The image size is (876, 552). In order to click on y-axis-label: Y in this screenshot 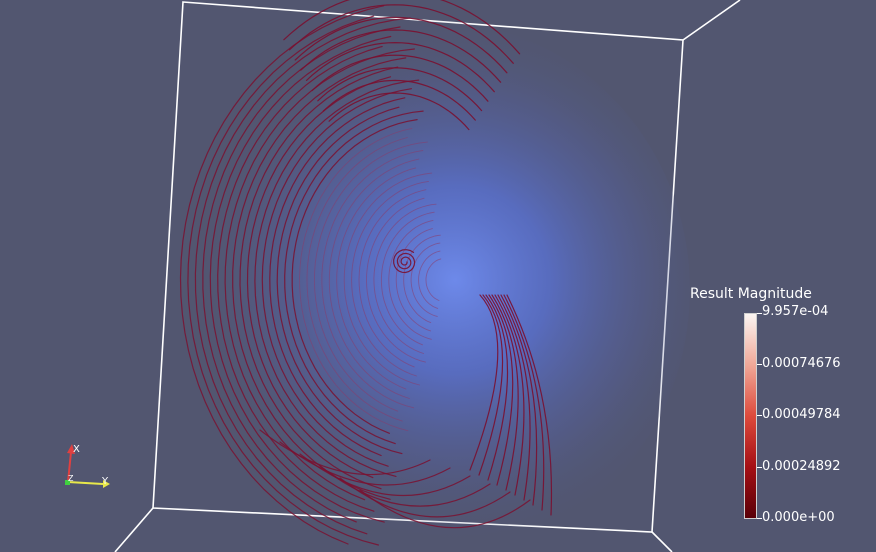, I will do `click(105, 481)`.